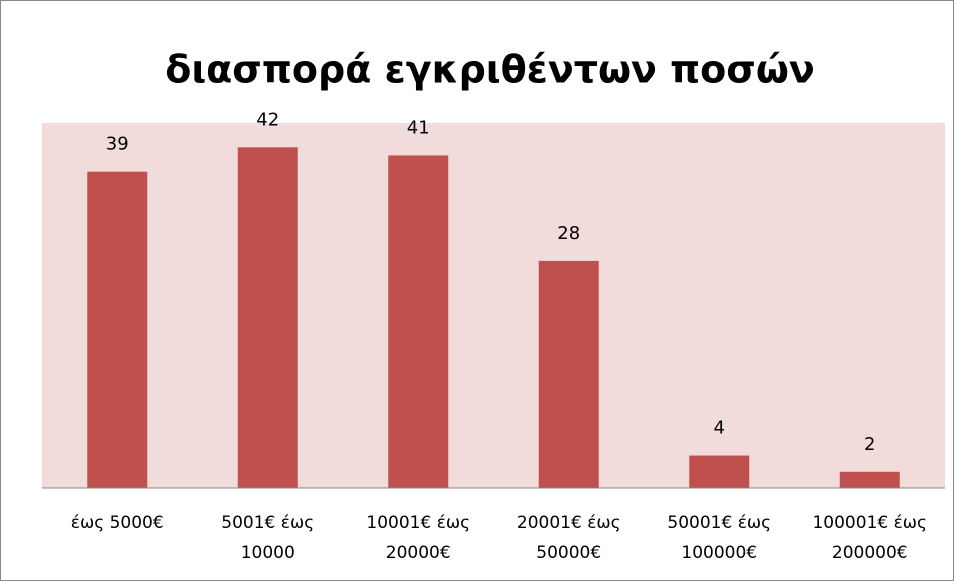  I want to click on data-label: 41, so click(418, 127).